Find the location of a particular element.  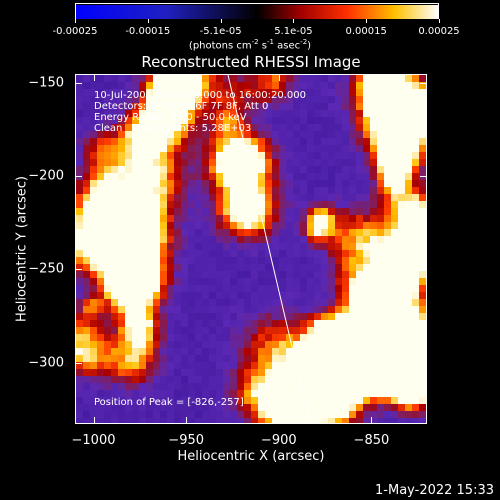

colorbar-units: (photons cm-2 s-1 asec-2) is located at coordinates (250, 45).